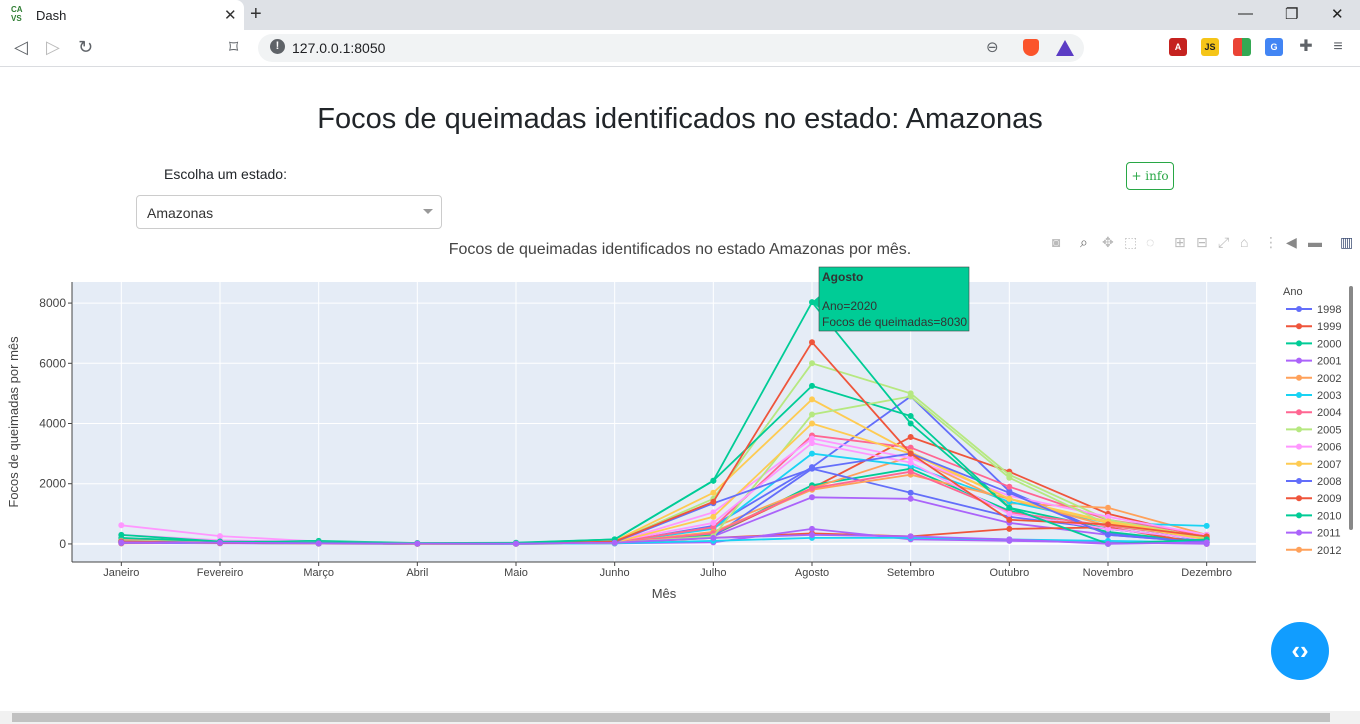 This screenshot has height=724, width=1360. I want to click on series-2003, so click(664, 498).